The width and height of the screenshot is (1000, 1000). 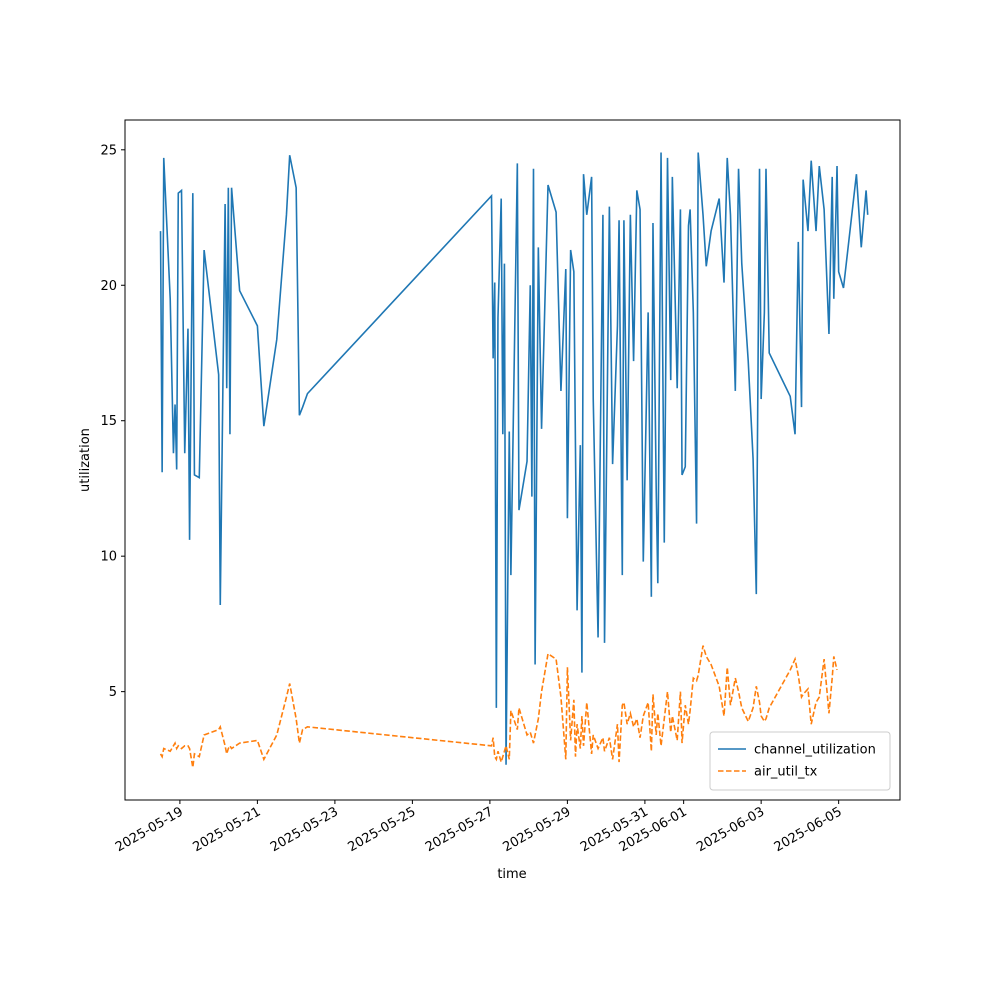 I want to click on x-tick-label: 2025-06-05, so click(x=808, y=829).